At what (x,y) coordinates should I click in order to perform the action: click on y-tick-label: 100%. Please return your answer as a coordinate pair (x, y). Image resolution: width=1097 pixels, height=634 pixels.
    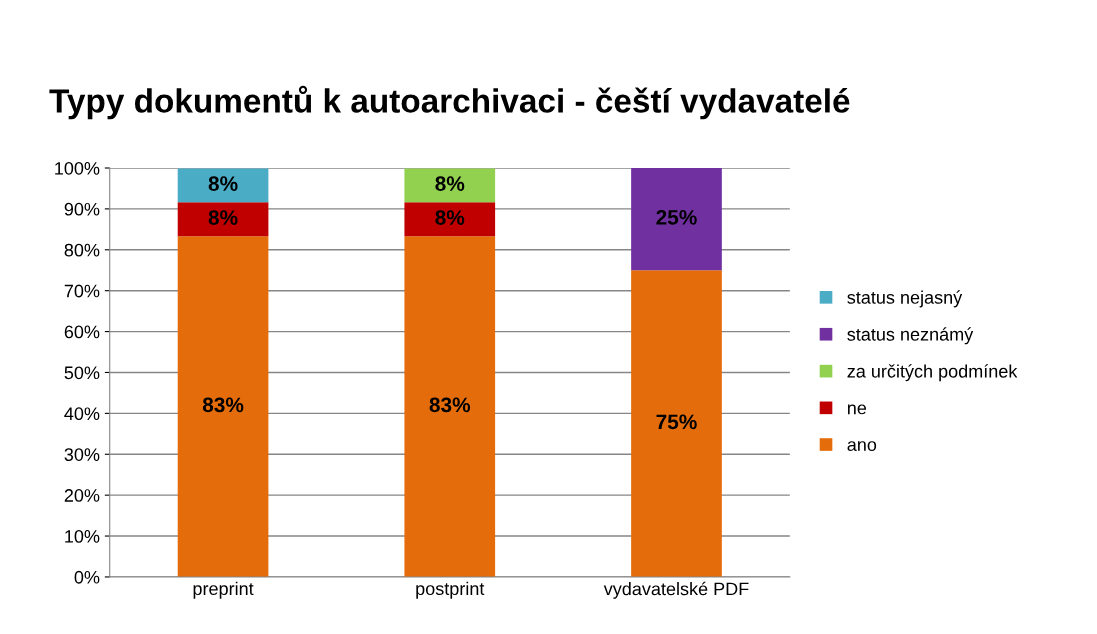
    Looking at the image, I should click on (77, 168).